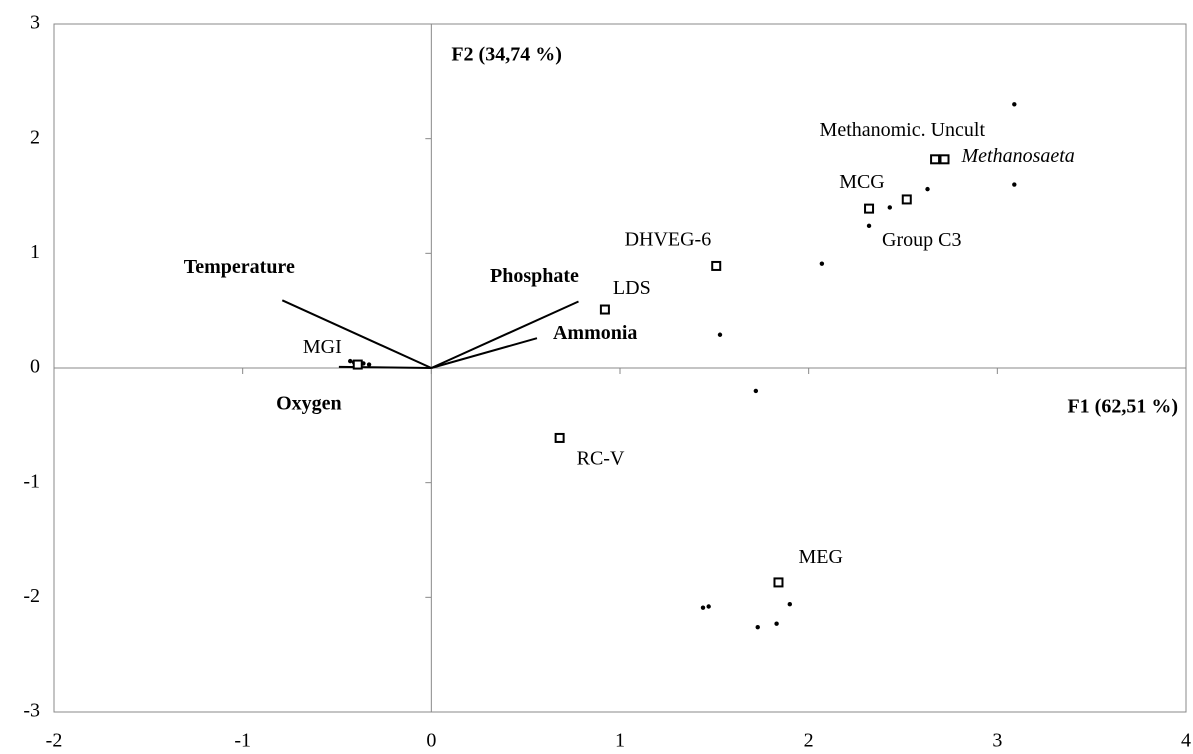 This screenshot has width=1193, height=754. Describe the element at coordinates (35, 23) in the screenshot. I see `y-tick-label: 3` at that location.